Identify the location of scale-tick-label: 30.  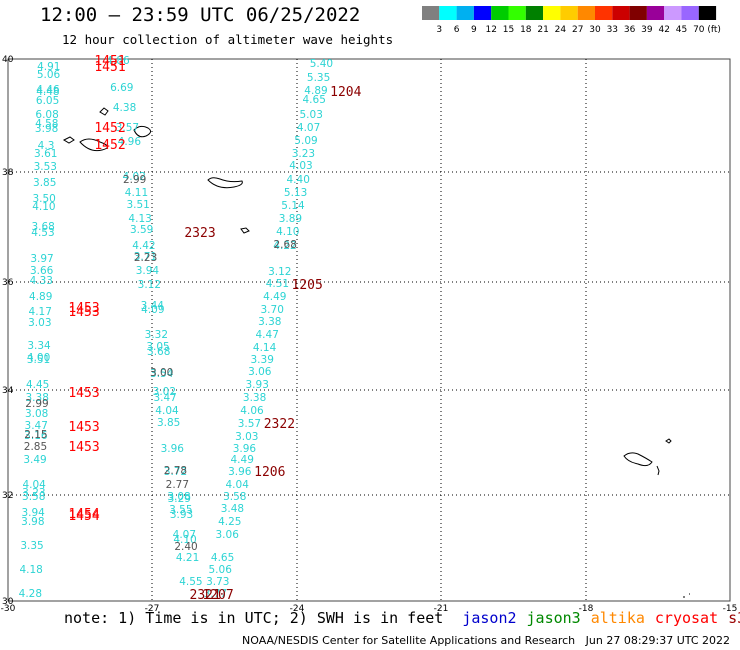
(595, 30).